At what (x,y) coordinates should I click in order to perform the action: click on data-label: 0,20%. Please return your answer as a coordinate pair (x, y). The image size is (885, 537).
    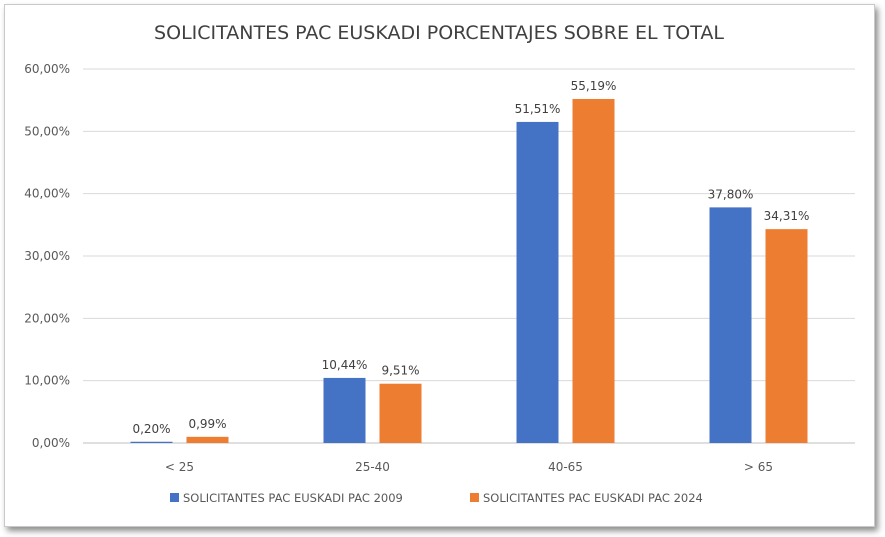
    Looking at the image, I should click on (151, 429).